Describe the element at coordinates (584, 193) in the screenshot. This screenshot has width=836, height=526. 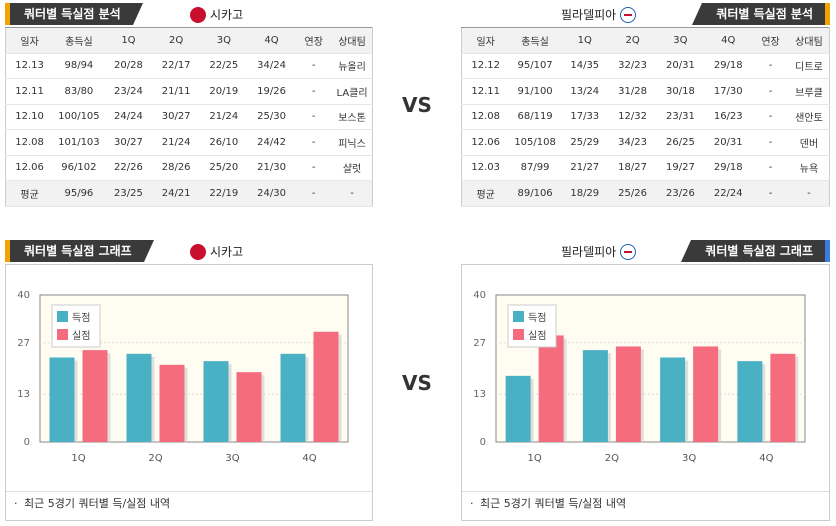
I see `average-cell: 18/29` at that location.